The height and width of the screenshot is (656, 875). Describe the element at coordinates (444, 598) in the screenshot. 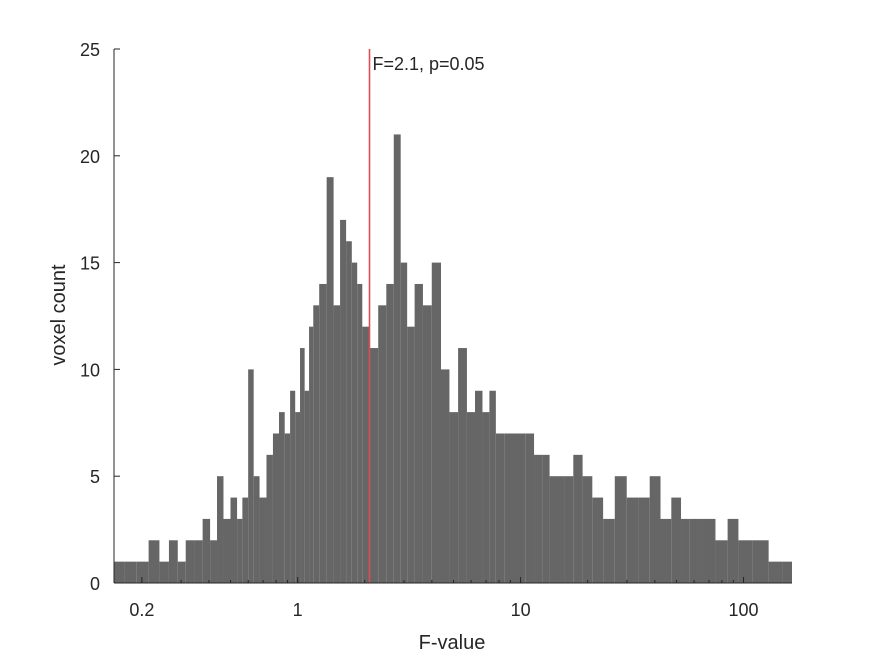

I see `x-axis-ticks: 0.2 1 10 100` at that location.